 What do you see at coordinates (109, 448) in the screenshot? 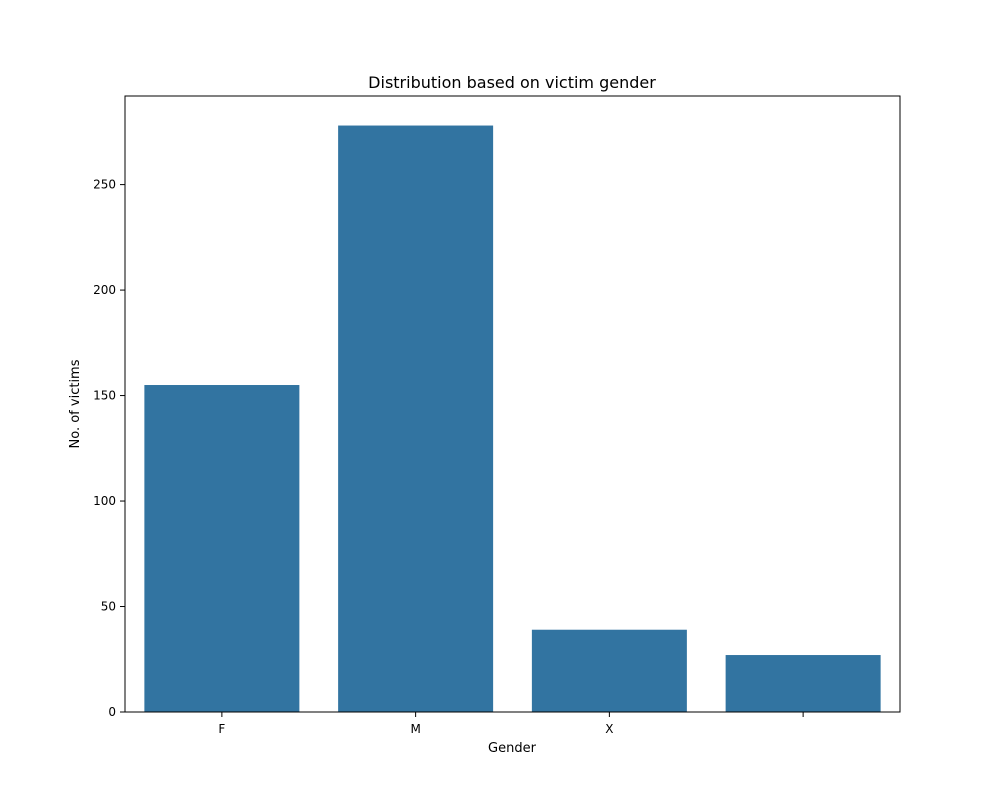
I see `y-axis: 0 50 100 150 200 250` at bounding box center [109, 448].